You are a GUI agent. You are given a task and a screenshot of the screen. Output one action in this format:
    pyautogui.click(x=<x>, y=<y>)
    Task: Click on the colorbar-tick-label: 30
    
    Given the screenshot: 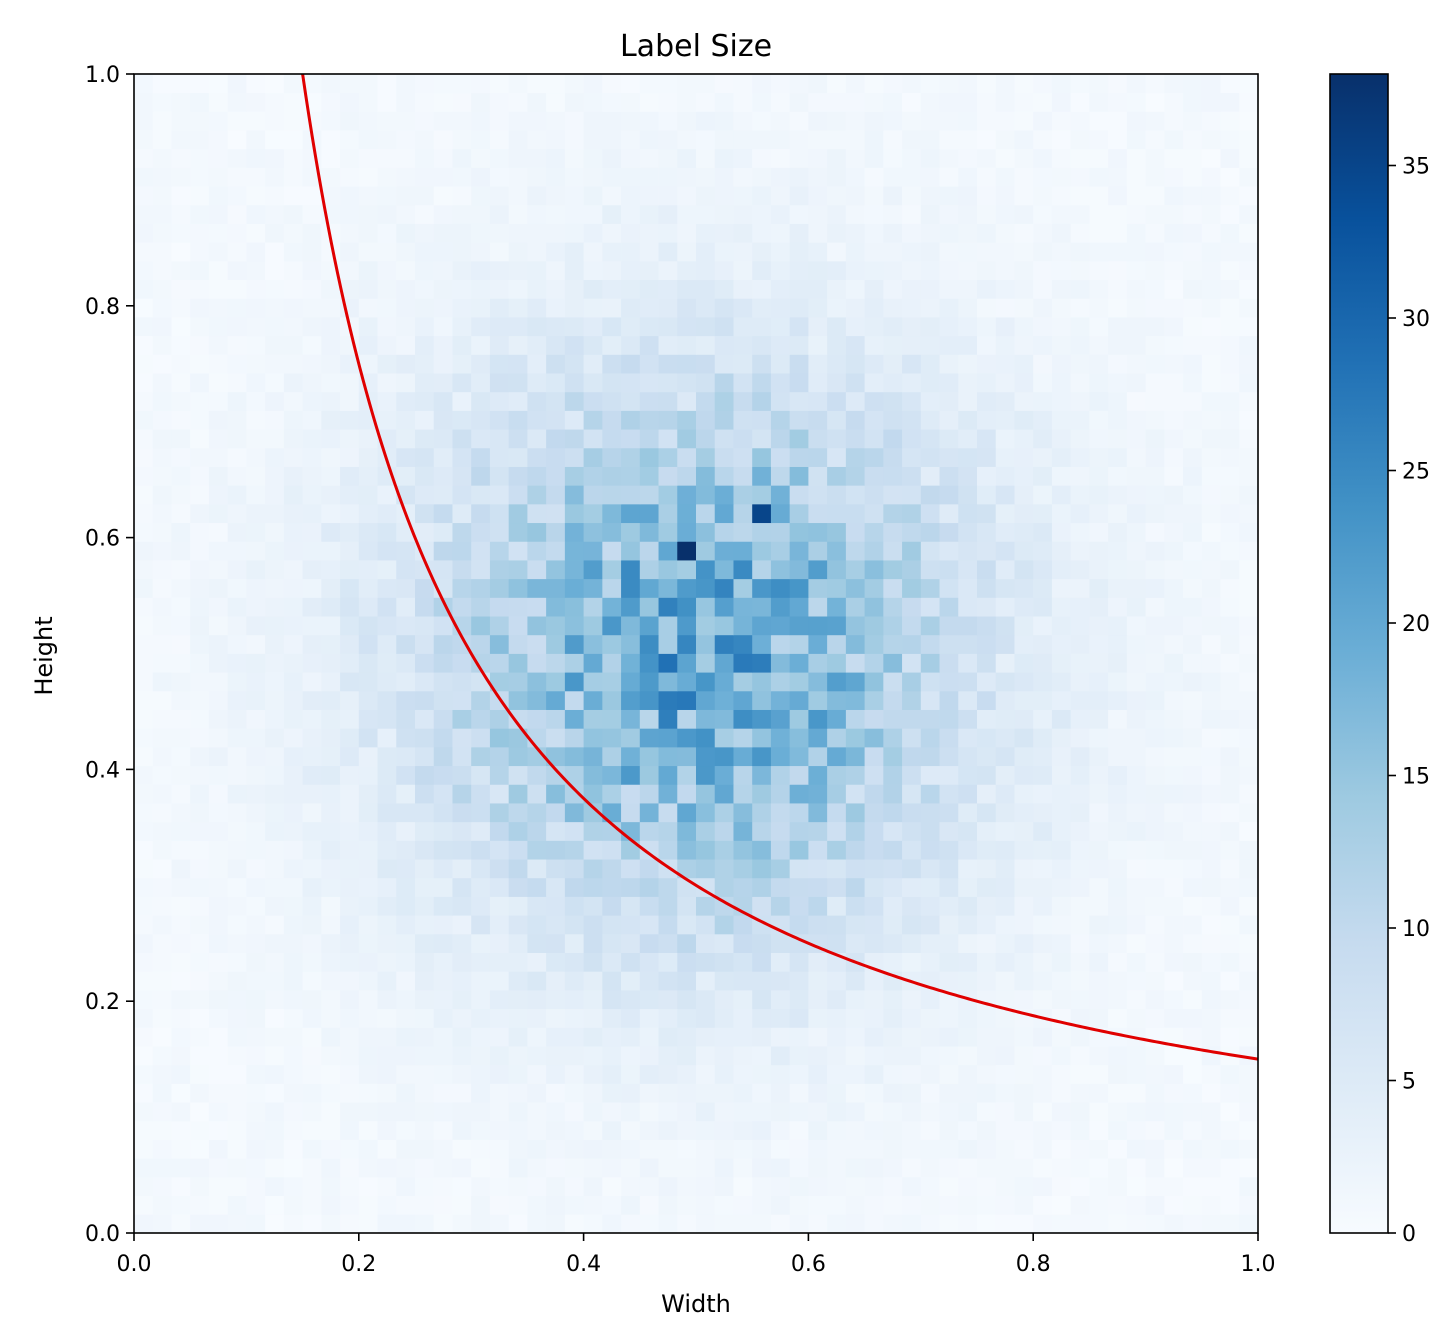 What is the action you would take?
    pyautogui.click(x=1416, y=319)
    